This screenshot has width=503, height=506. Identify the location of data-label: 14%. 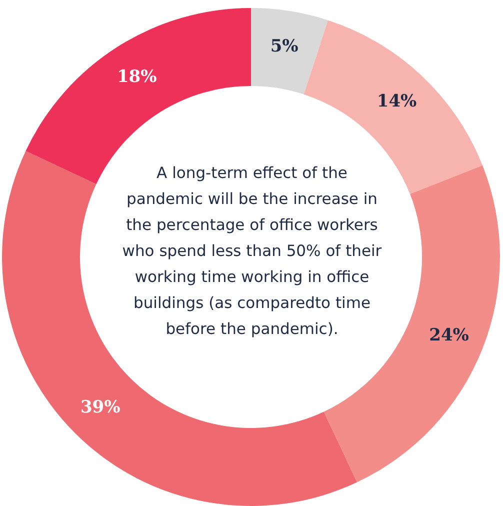
(396, 102).